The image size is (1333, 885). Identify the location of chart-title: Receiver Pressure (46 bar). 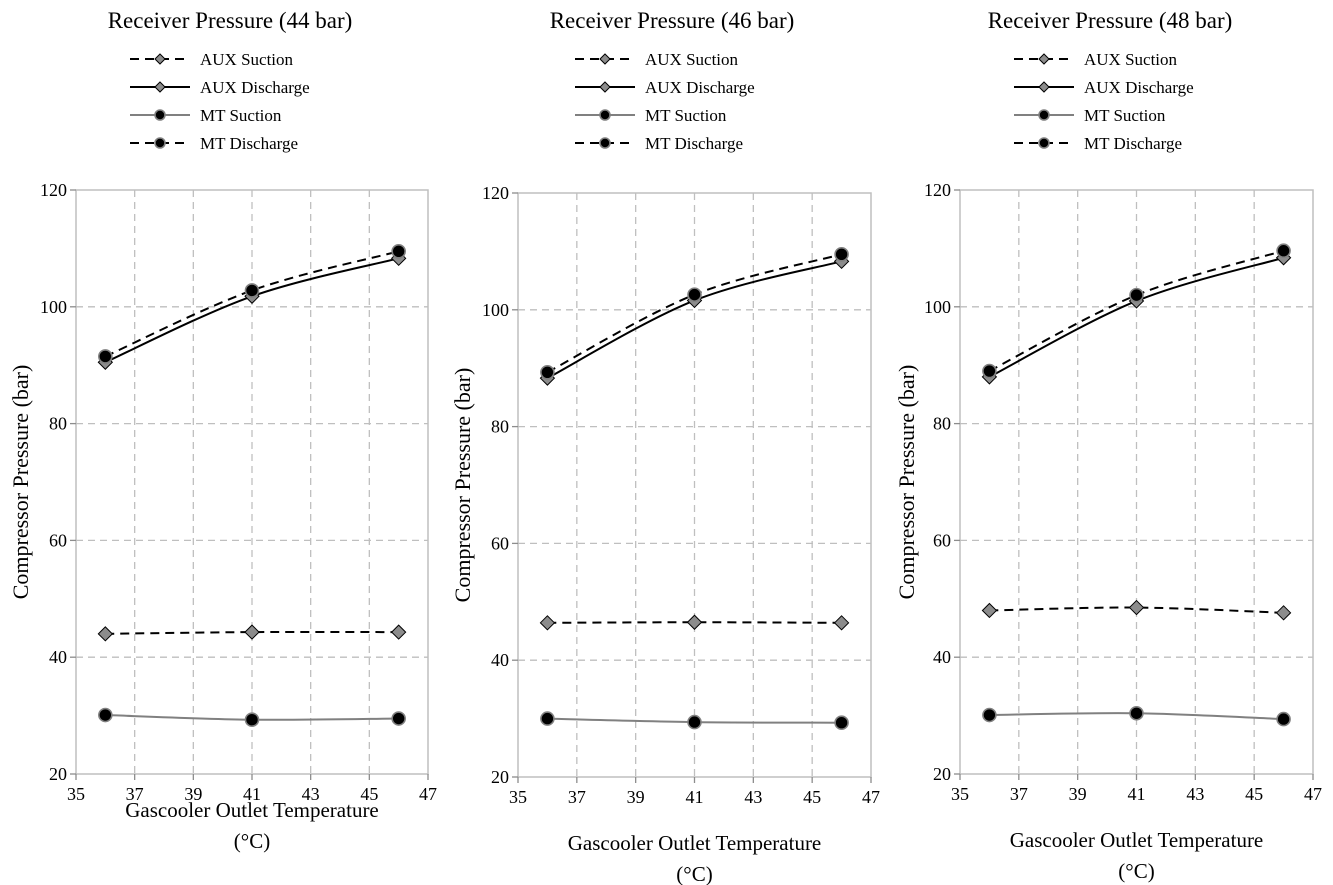
(672, 20).